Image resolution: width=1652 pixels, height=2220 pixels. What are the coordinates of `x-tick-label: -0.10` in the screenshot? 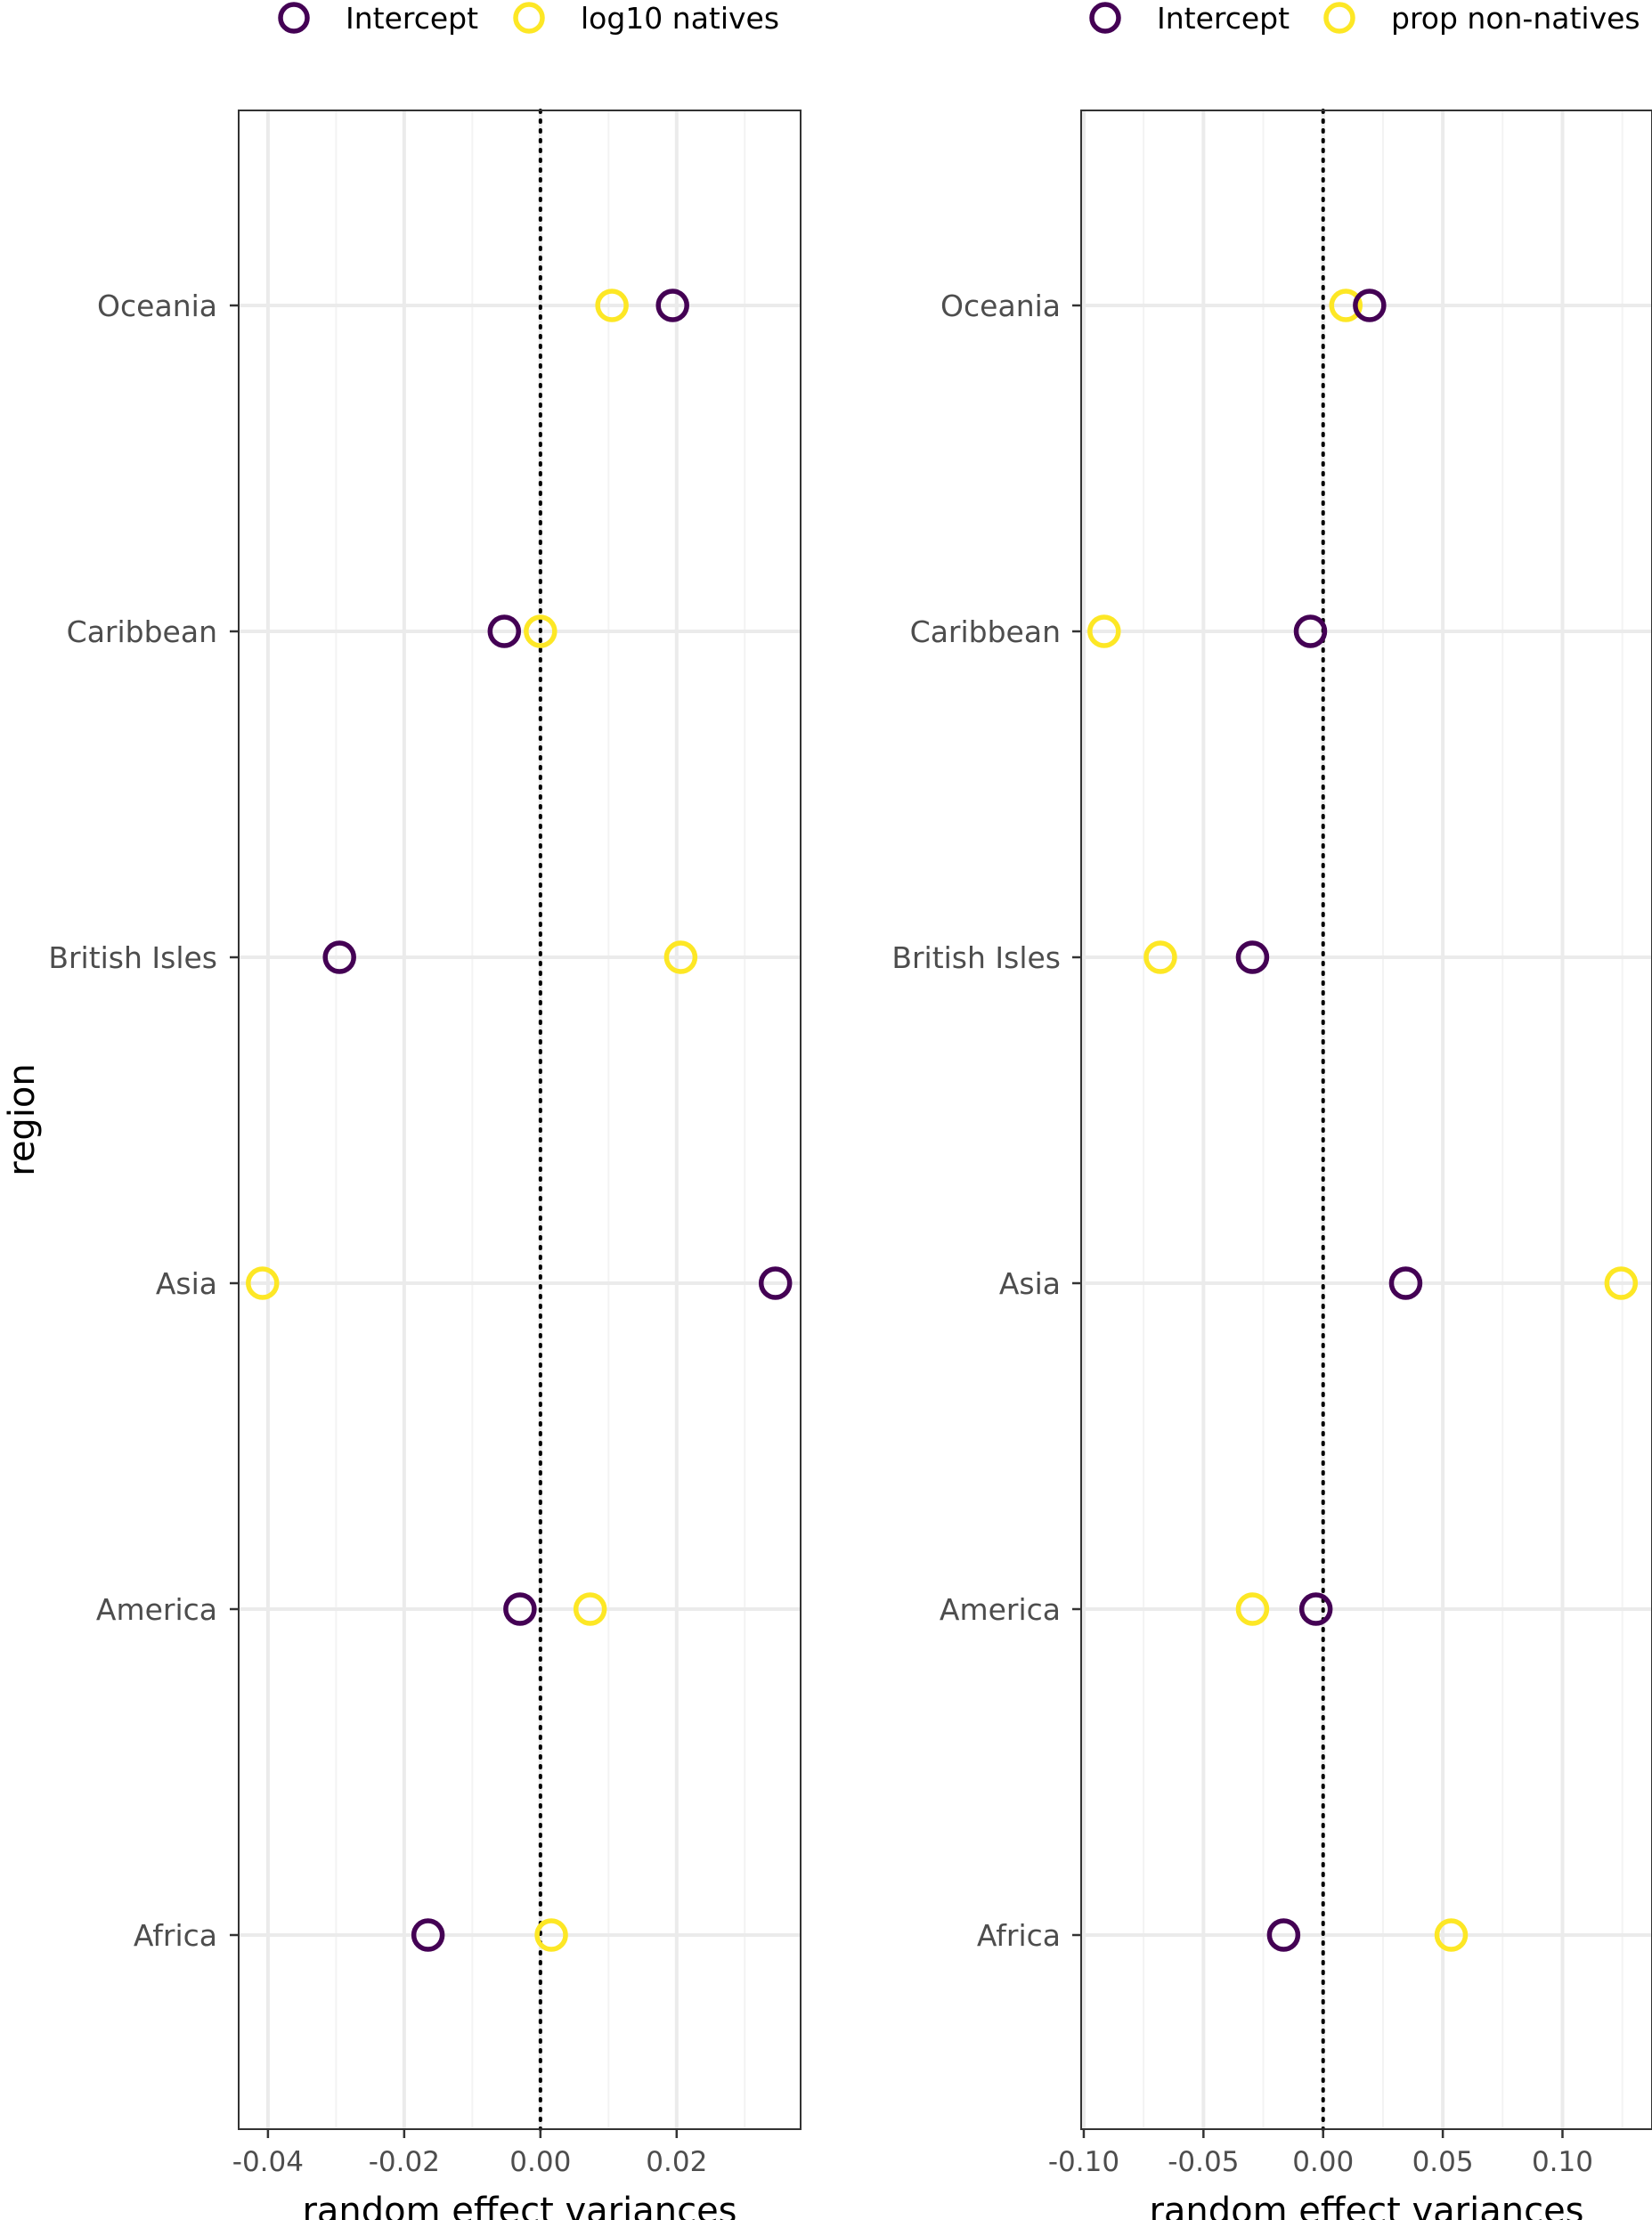 It's located at (1083, 2162).